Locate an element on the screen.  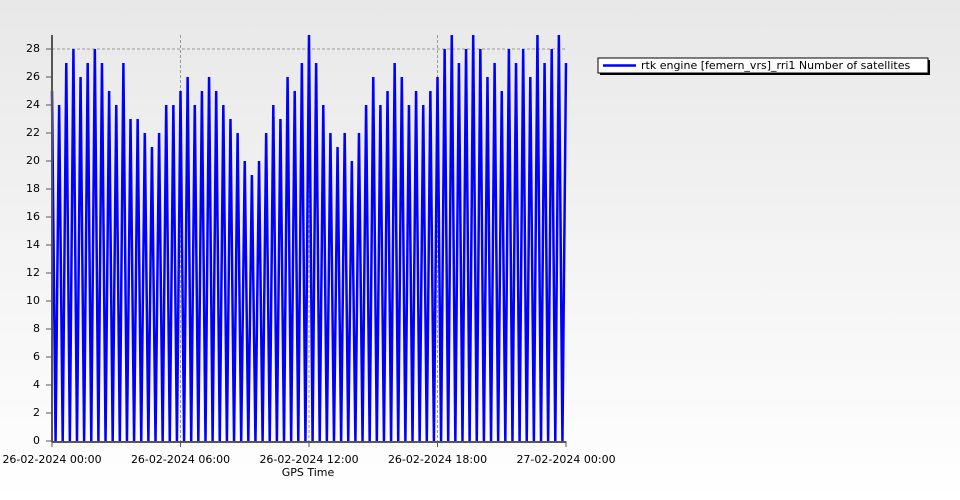
y-tick-label: 22 is located at coordinates (33, 132).